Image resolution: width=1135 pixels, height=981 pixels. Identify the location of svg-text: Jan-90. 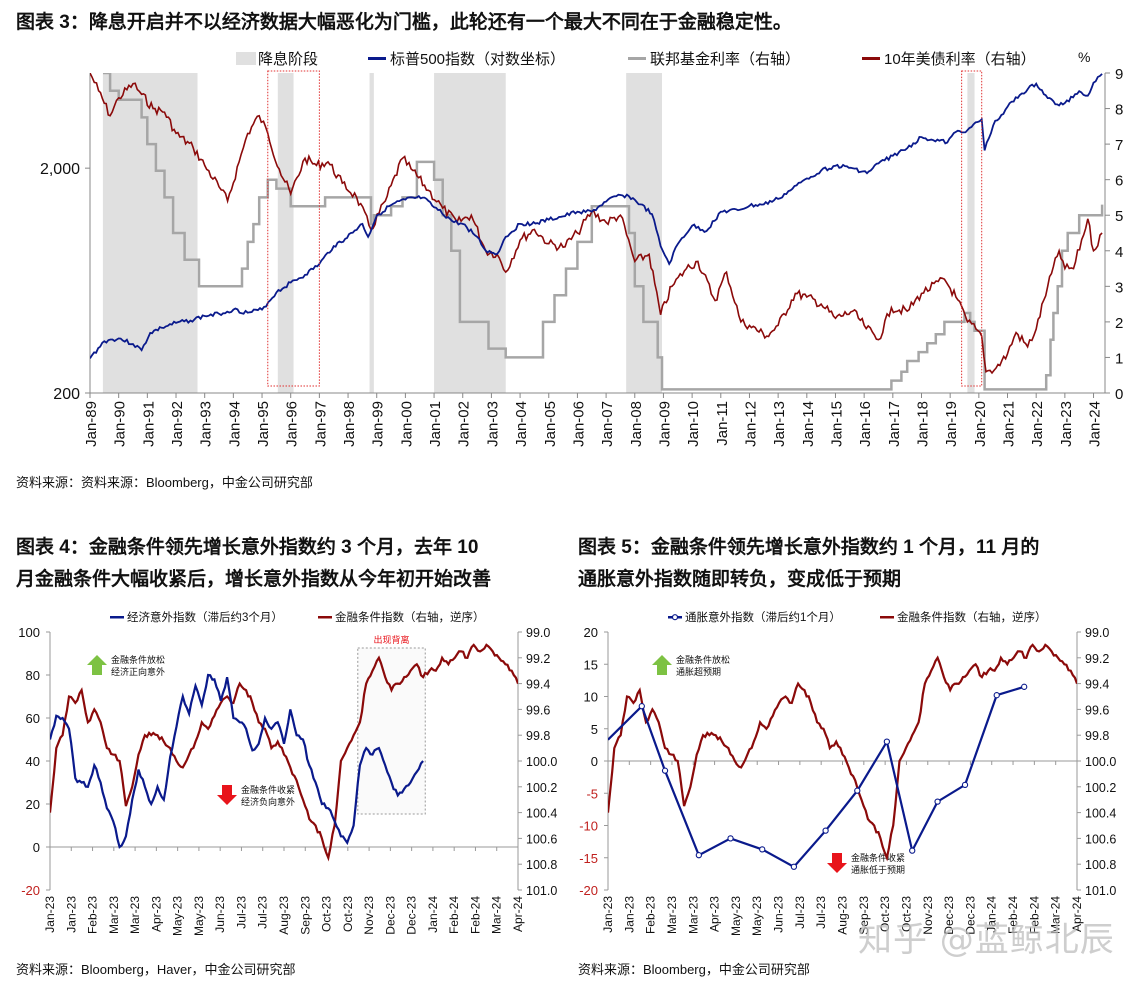
(120, 424).